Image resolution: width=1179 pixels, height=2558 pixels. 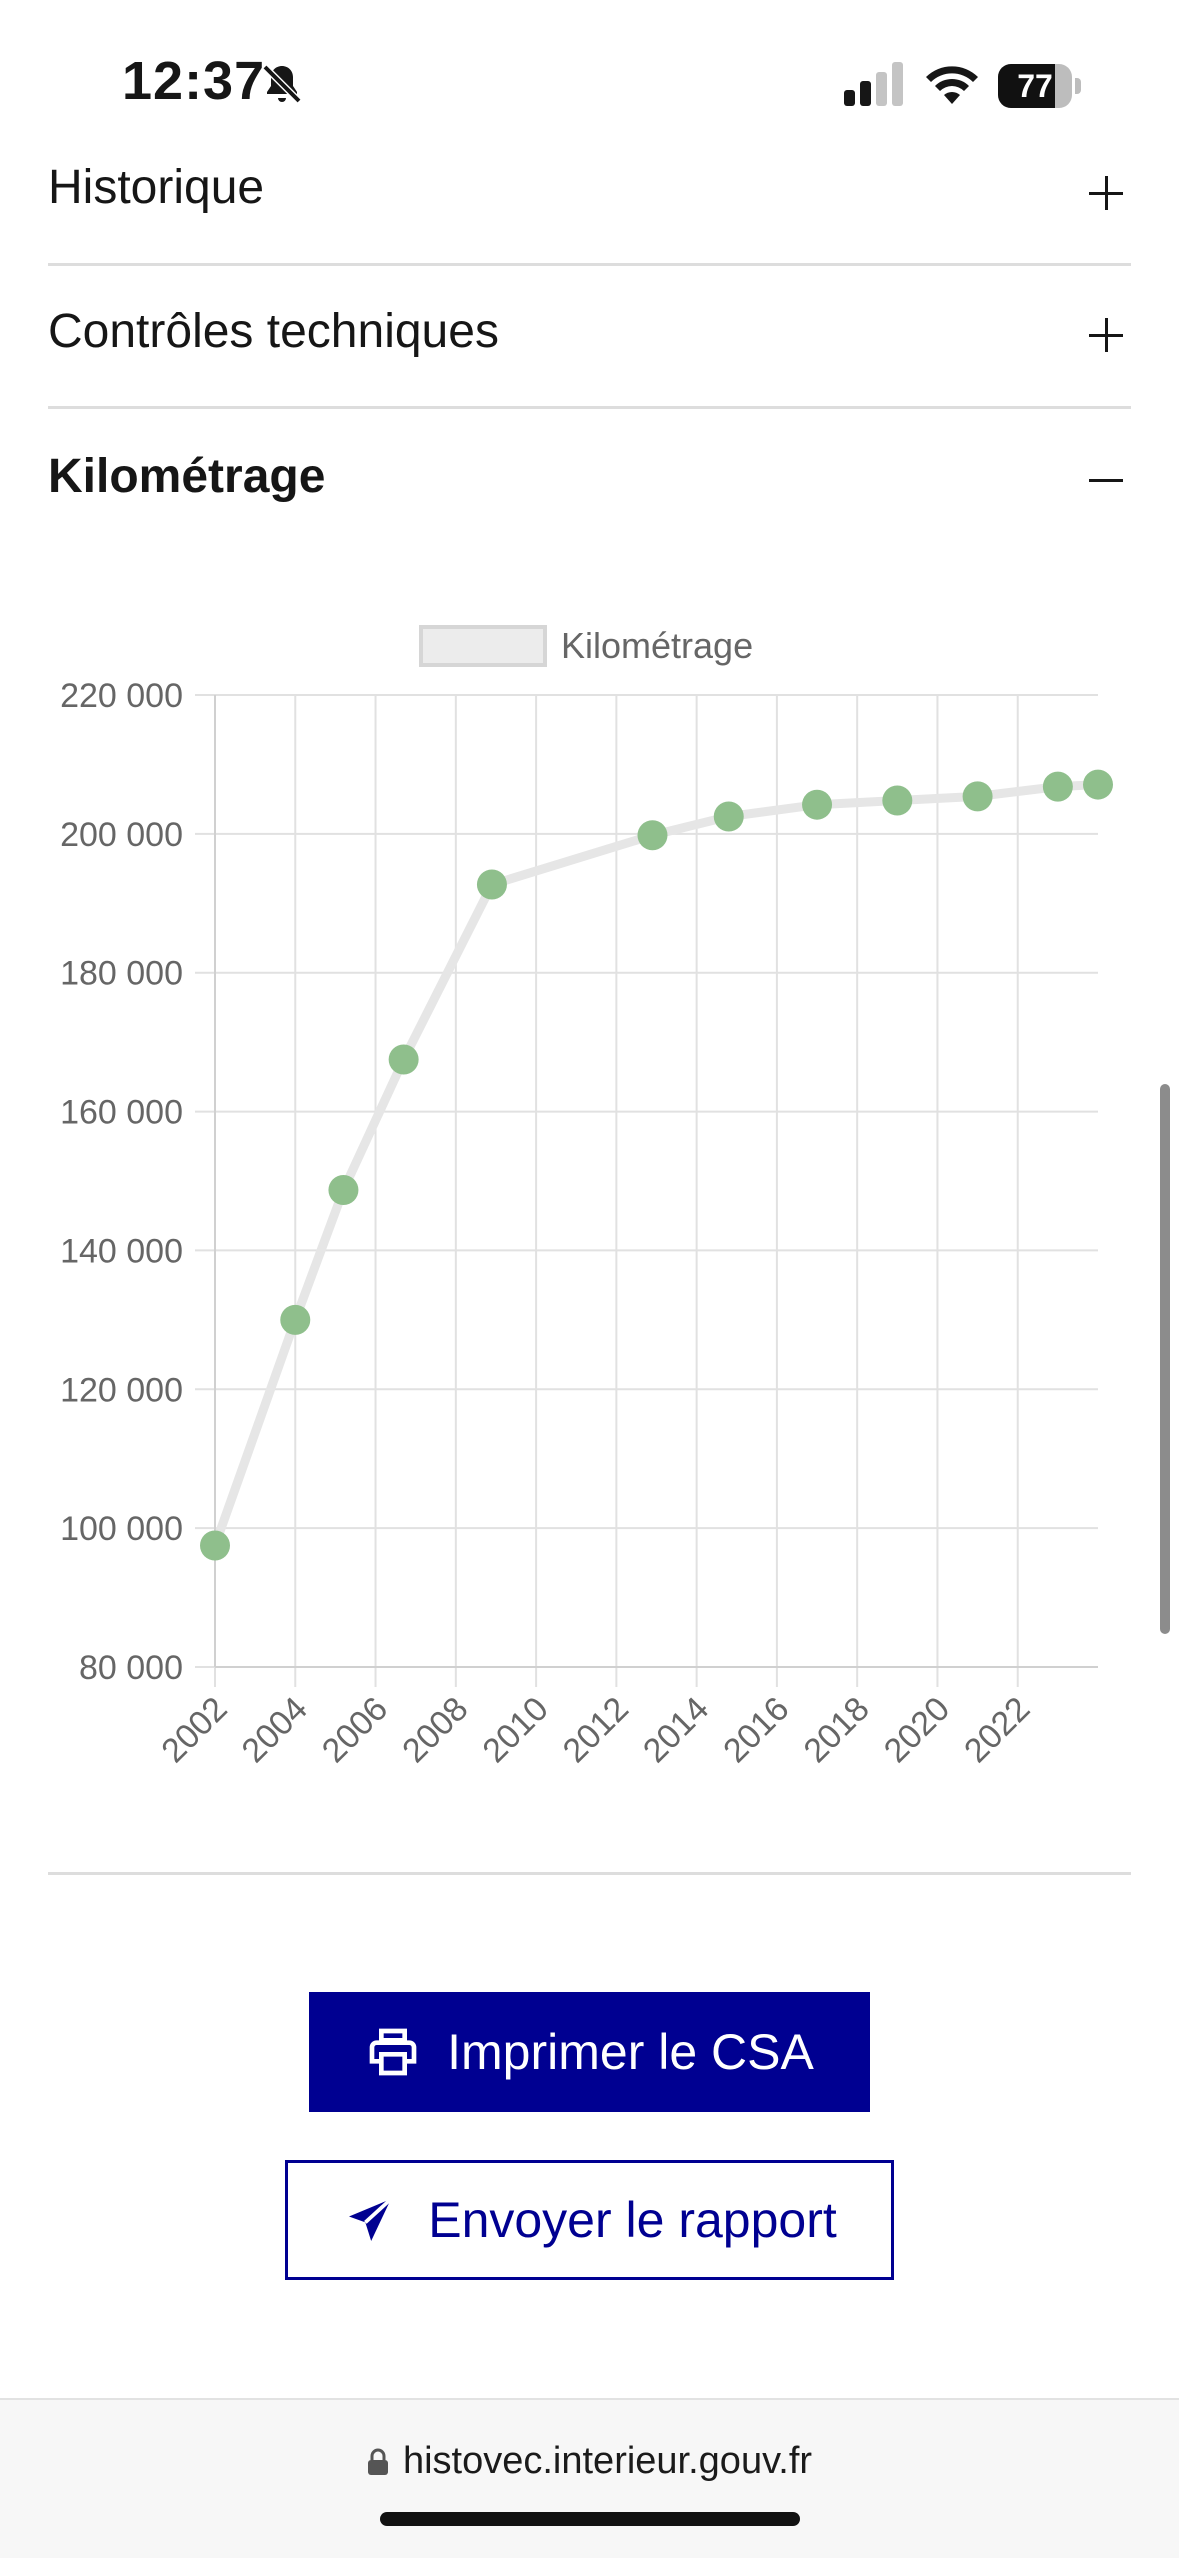 I want to click on x-tick-label: 2006, so click(x=355, y=1730).